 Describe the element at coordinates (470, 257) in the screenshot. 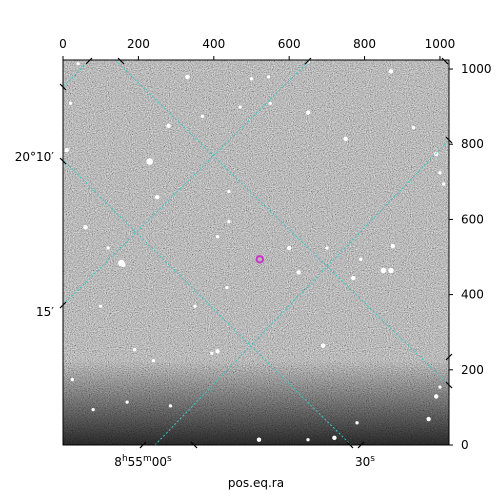

I see `right-pixel-axis: 0 200 400 600 800 1000` at that location.